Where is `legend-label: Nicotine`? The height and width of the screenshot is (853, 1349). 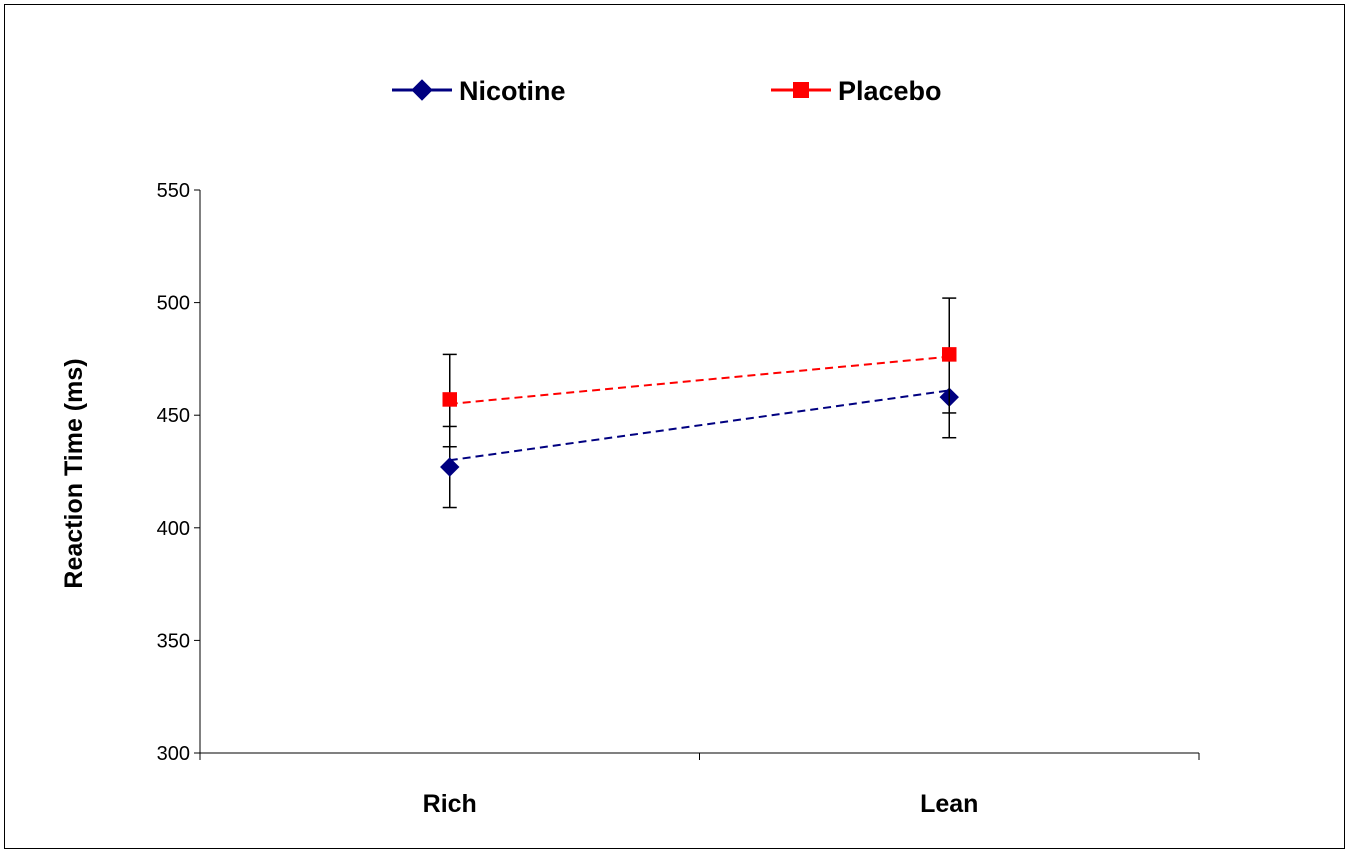 legend-label: Nicotine is located at coordinates (512, 91).